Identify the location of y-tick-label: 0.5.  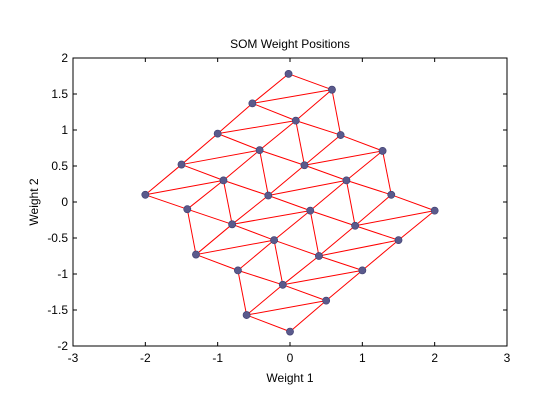
(59, 166).